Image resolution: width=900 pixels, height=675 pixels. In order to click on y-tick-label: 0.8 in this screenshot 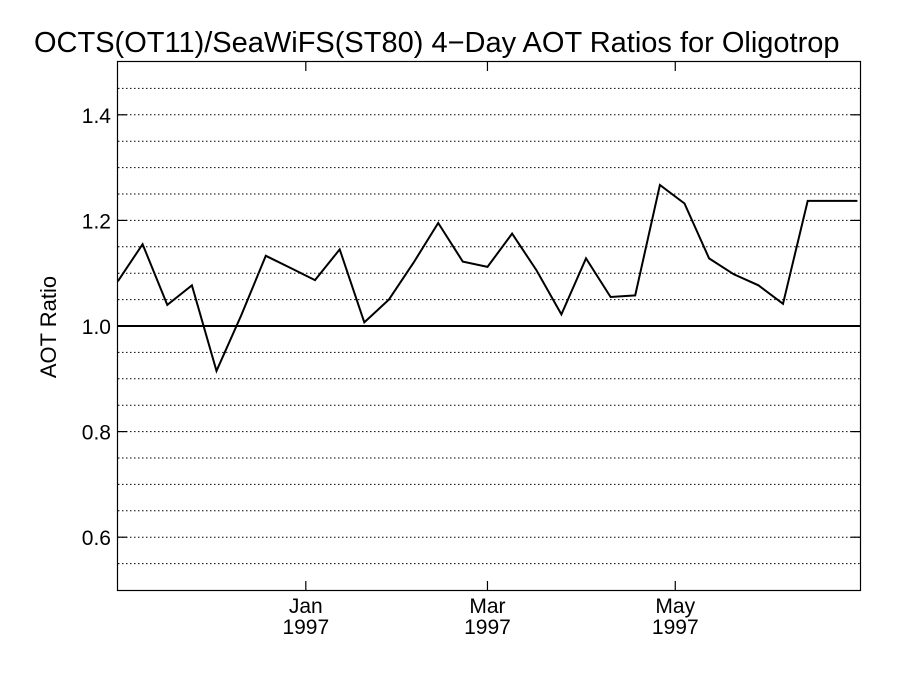, I will do `click(96, 433)`.